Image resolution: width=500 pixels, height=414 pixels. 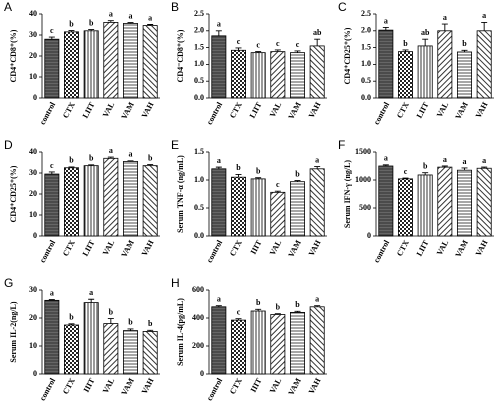 What do you see at coordinates (175, 7) in the screenshot?
I see `panel-label: B` at bounding box center [175, 7].